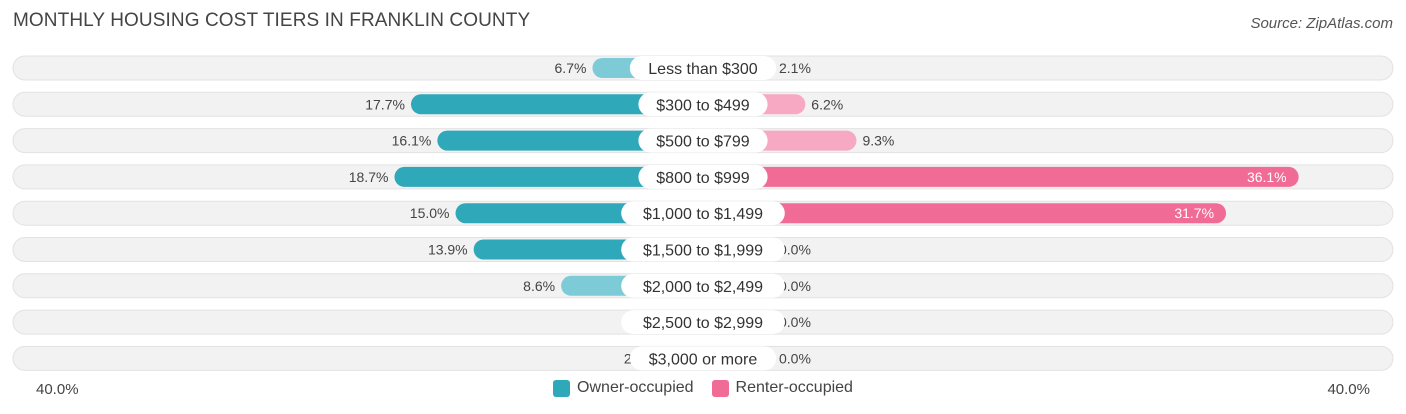  I want to click on category-label: $500 to $799, so click(703, 142).